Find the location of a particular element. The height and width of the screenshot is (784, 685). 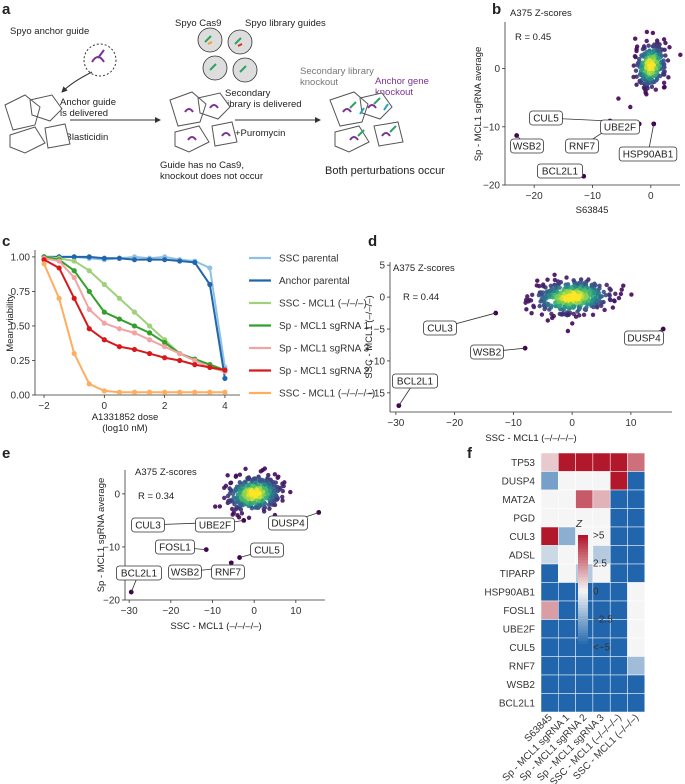

c-y-tick-label: 0.25 is located at coordinates (21, 361).